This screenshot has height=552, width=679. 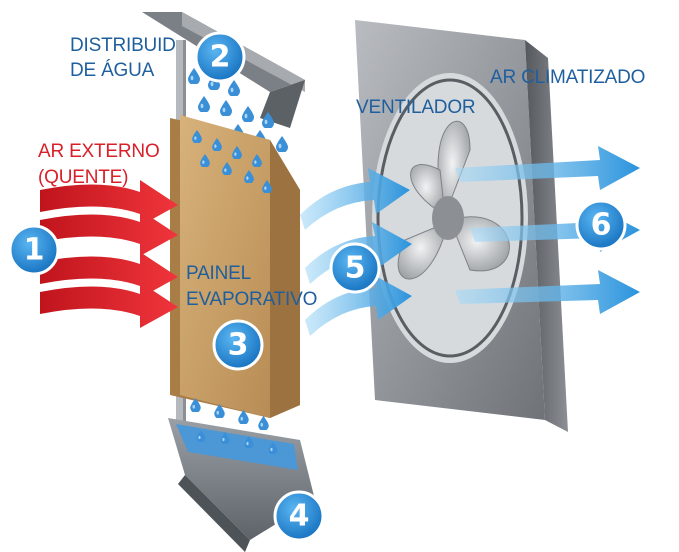 What do you see at coordinates (218, 273) in the screenshot?
I see `label-painel-line1: PAINEL` at bounding box center [218, 273].